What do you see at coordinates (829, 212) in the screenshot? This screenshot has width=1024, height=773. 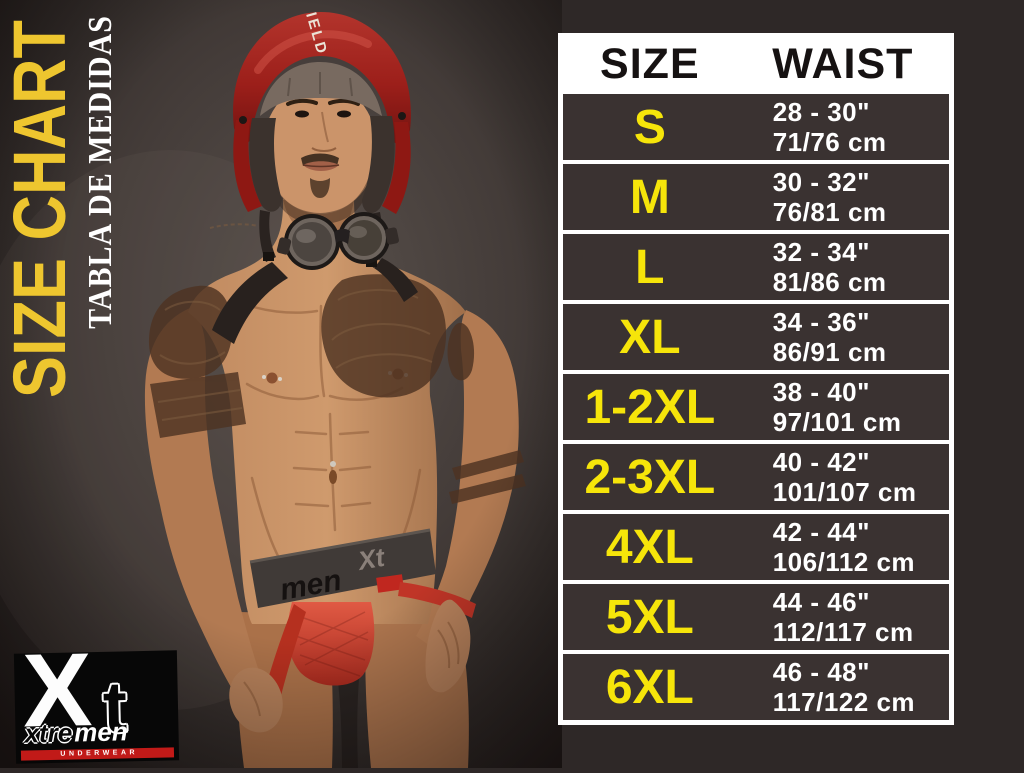 I see `waist-cm: 76/81 cm` at bounding box center [829, 212].